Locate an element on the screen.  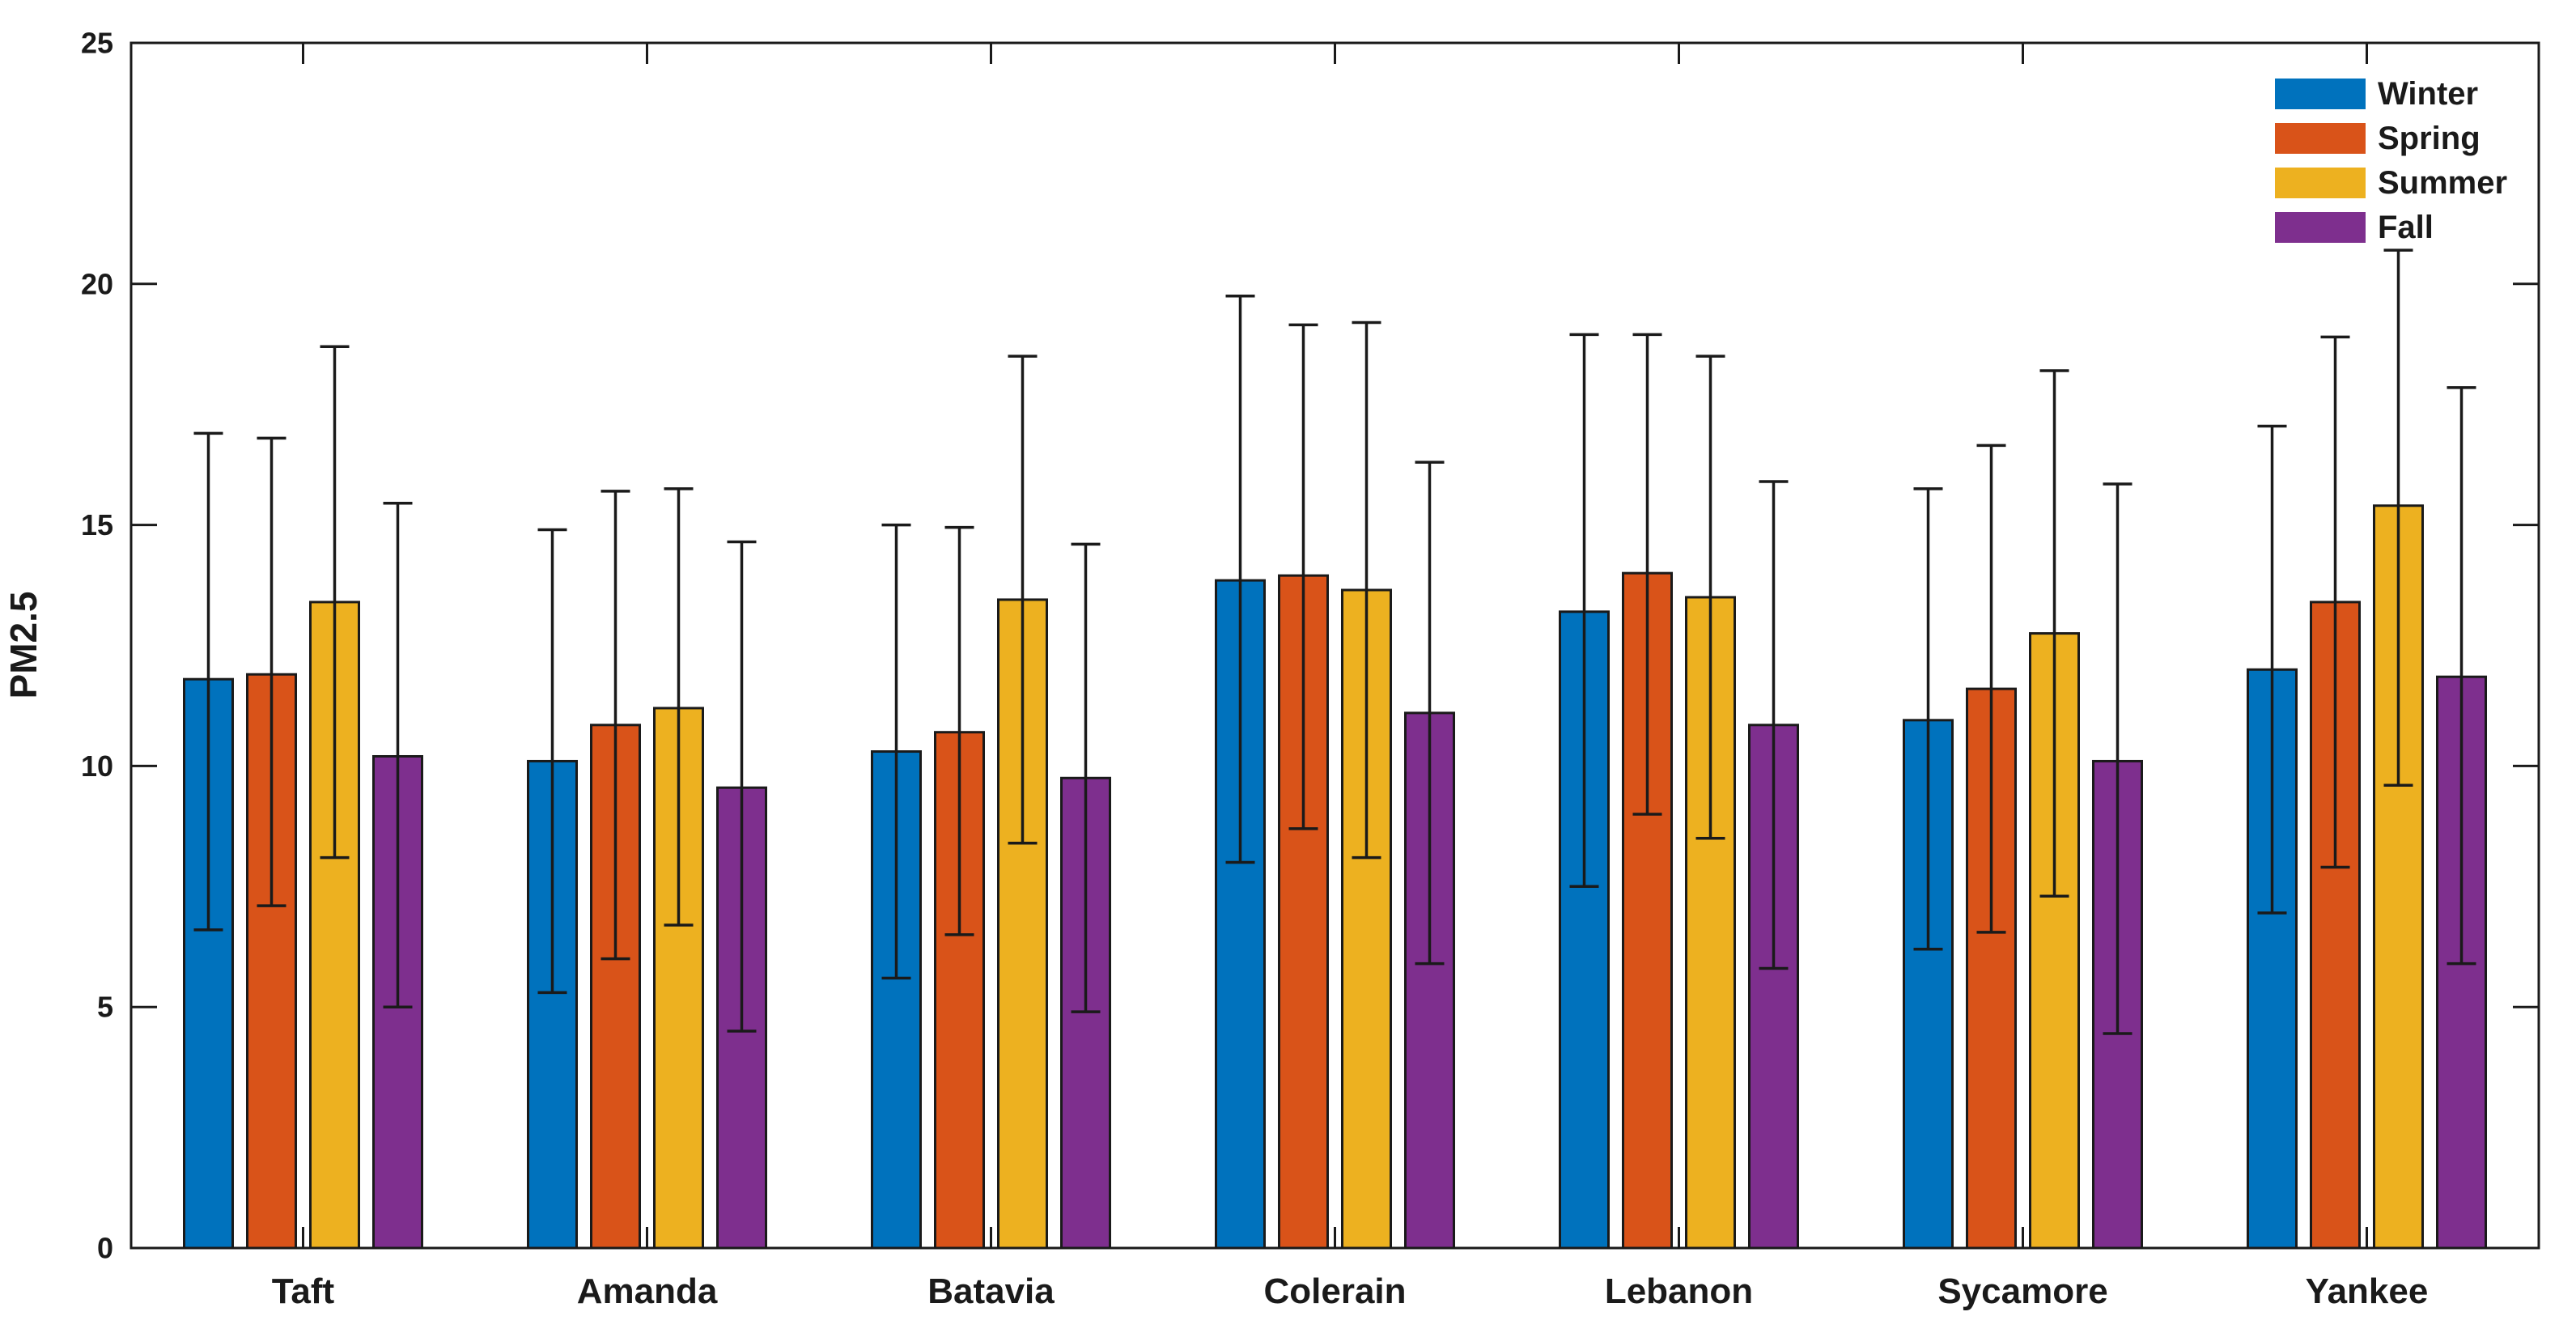
legend-swatch-fall is located at coordinates (2320, 227).